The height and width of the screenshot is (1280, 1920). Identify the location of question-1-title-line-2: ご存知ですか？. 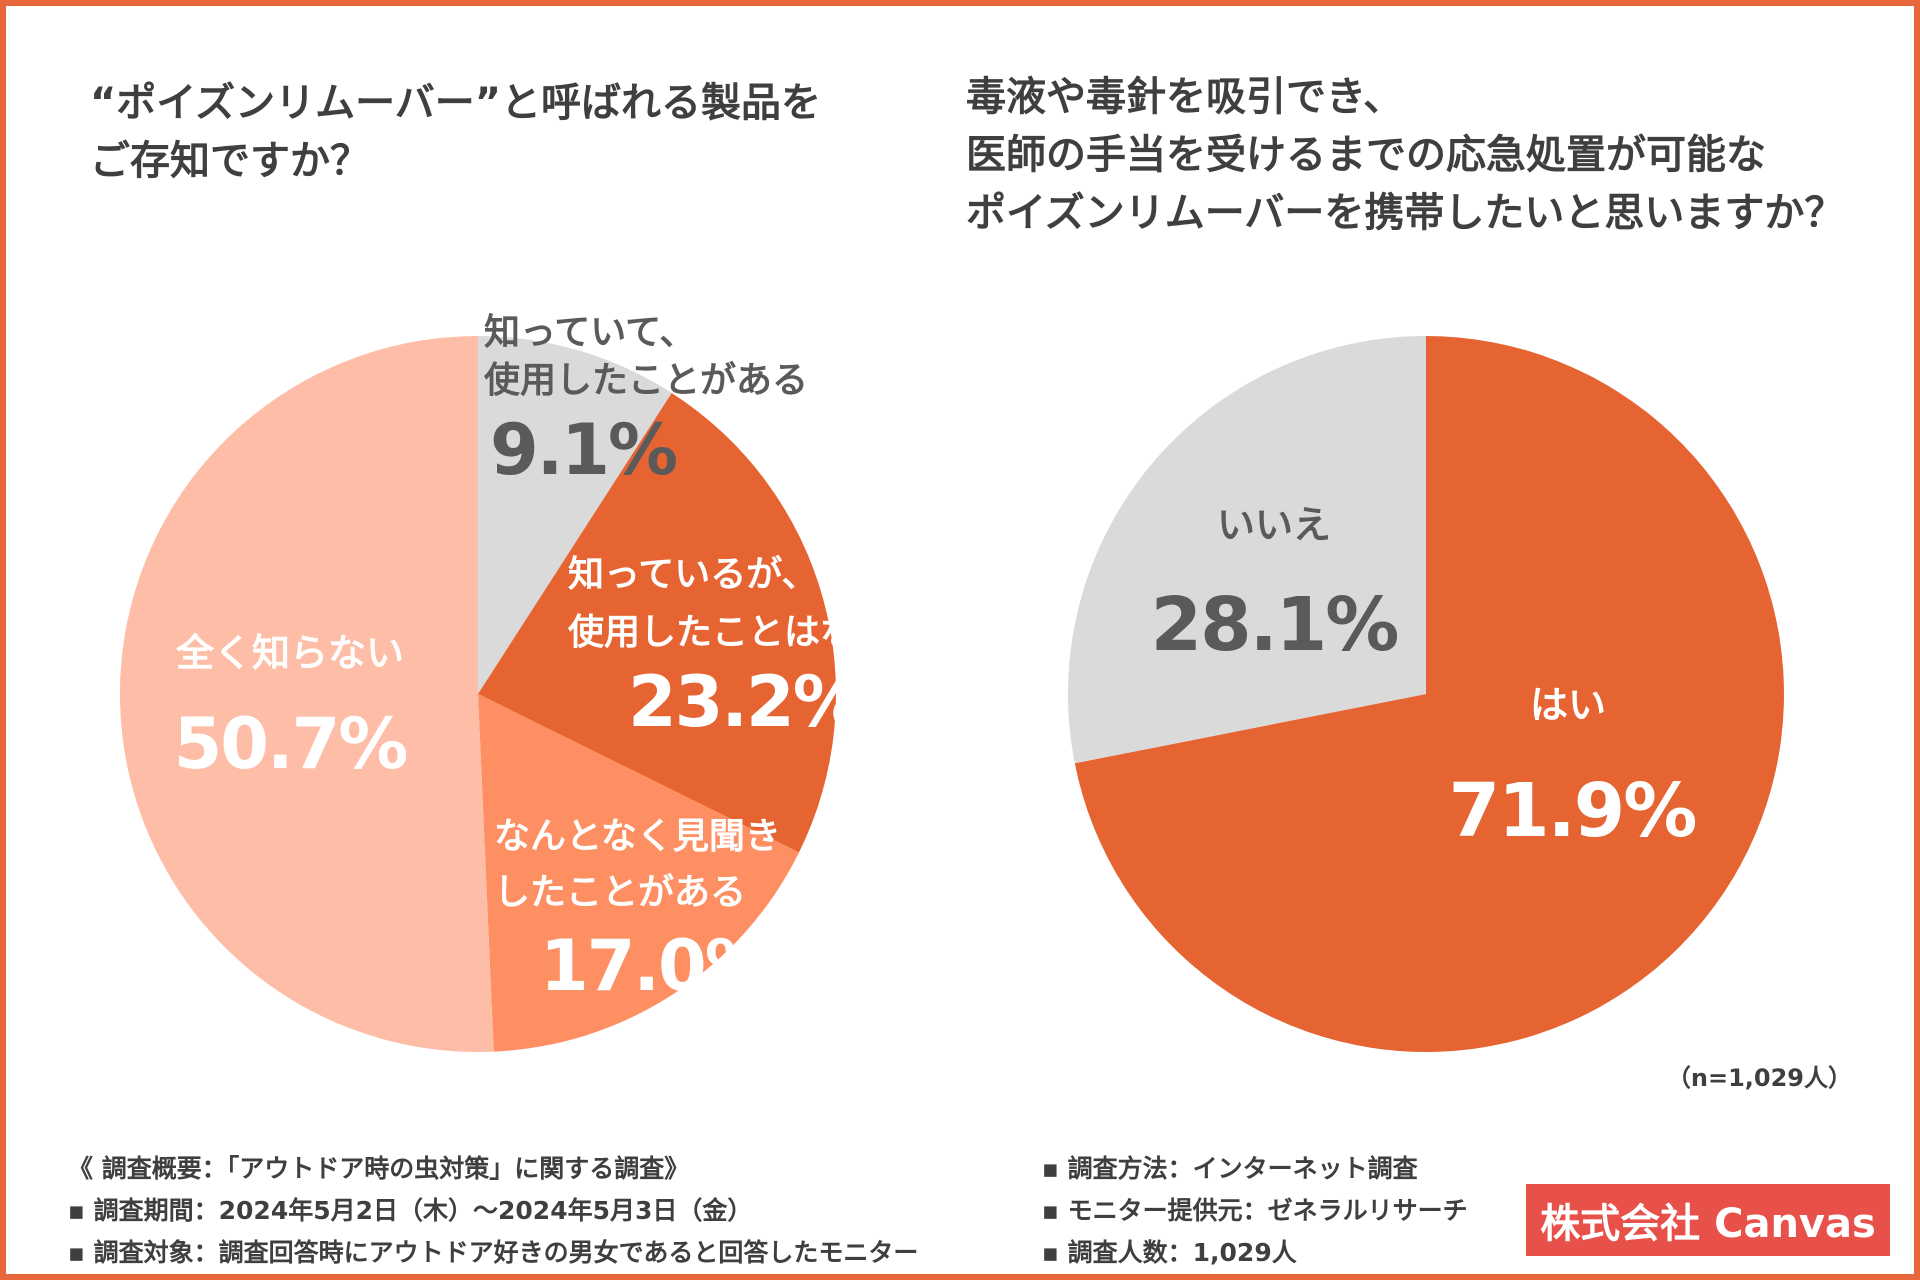
(230, 161).